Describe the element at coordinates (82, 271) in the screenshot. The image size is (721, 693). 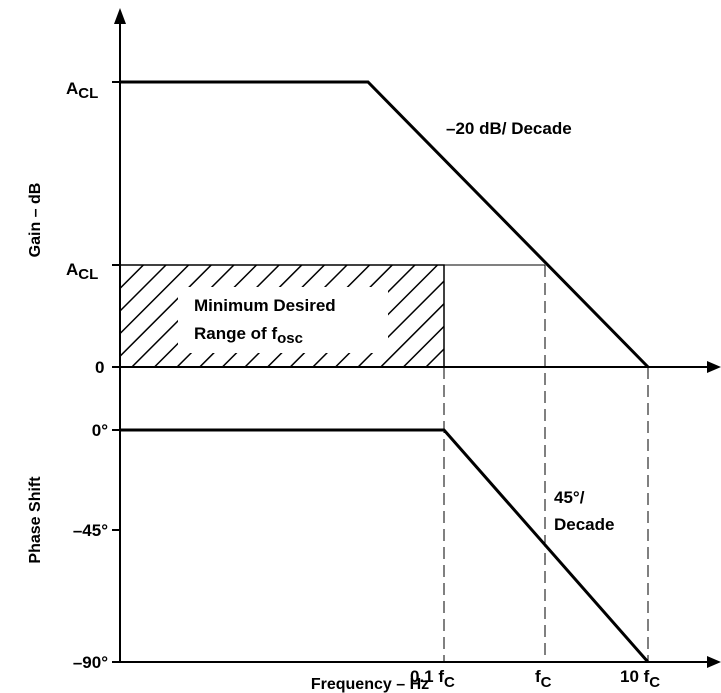
I see `gain-tick-label-acl-mid: ACL` at that location.